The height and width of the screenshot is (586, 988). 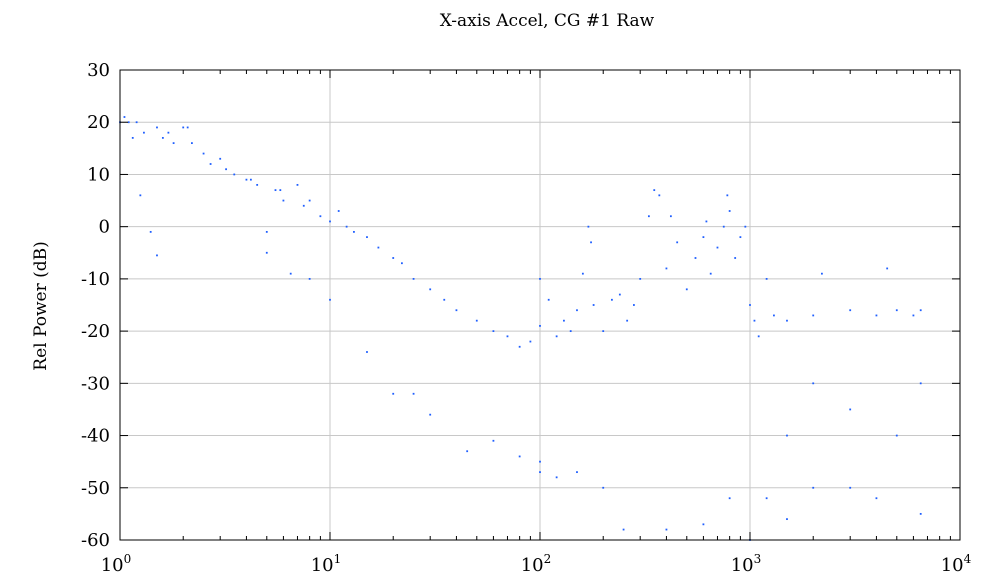 What do you see at coordinates (95, 331) in the screenshot?
I see `y-tick-label: -20` at bounding box center [95, 331].